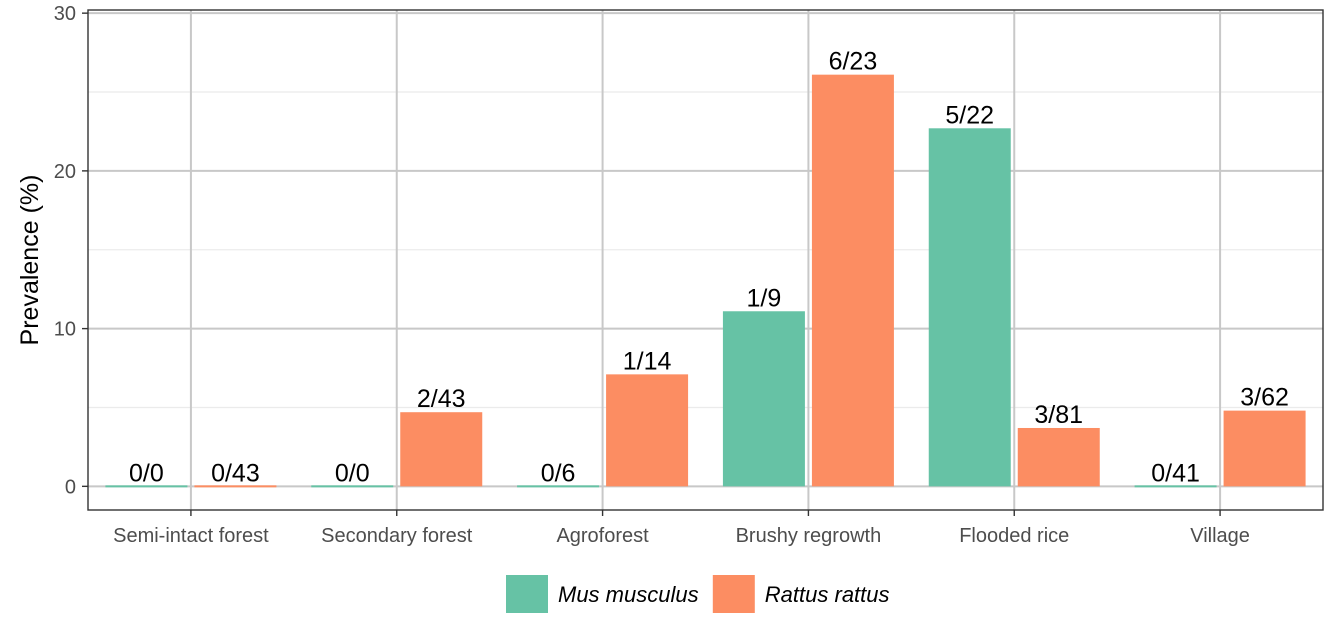  Describe the element at coordinates (191, 536) in the screenshot. I see `x-tick-label: Semi-intact forest` at that location.